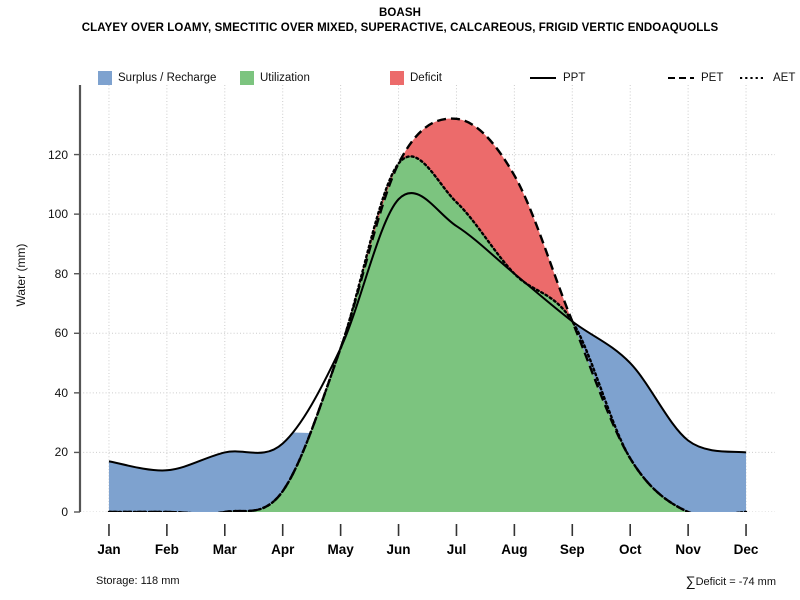  What do you see at coordinates (767, 78) in the screenshot?
I see `legend-item-aet: AET` at bounding box center [767, 78].